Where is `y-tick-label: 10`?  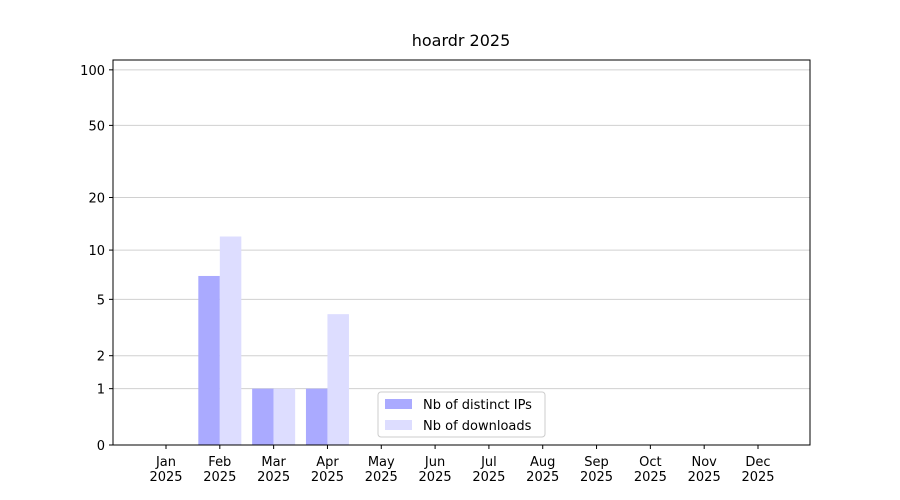 y-tick-label: 10 is located at coordinates (96, 251).